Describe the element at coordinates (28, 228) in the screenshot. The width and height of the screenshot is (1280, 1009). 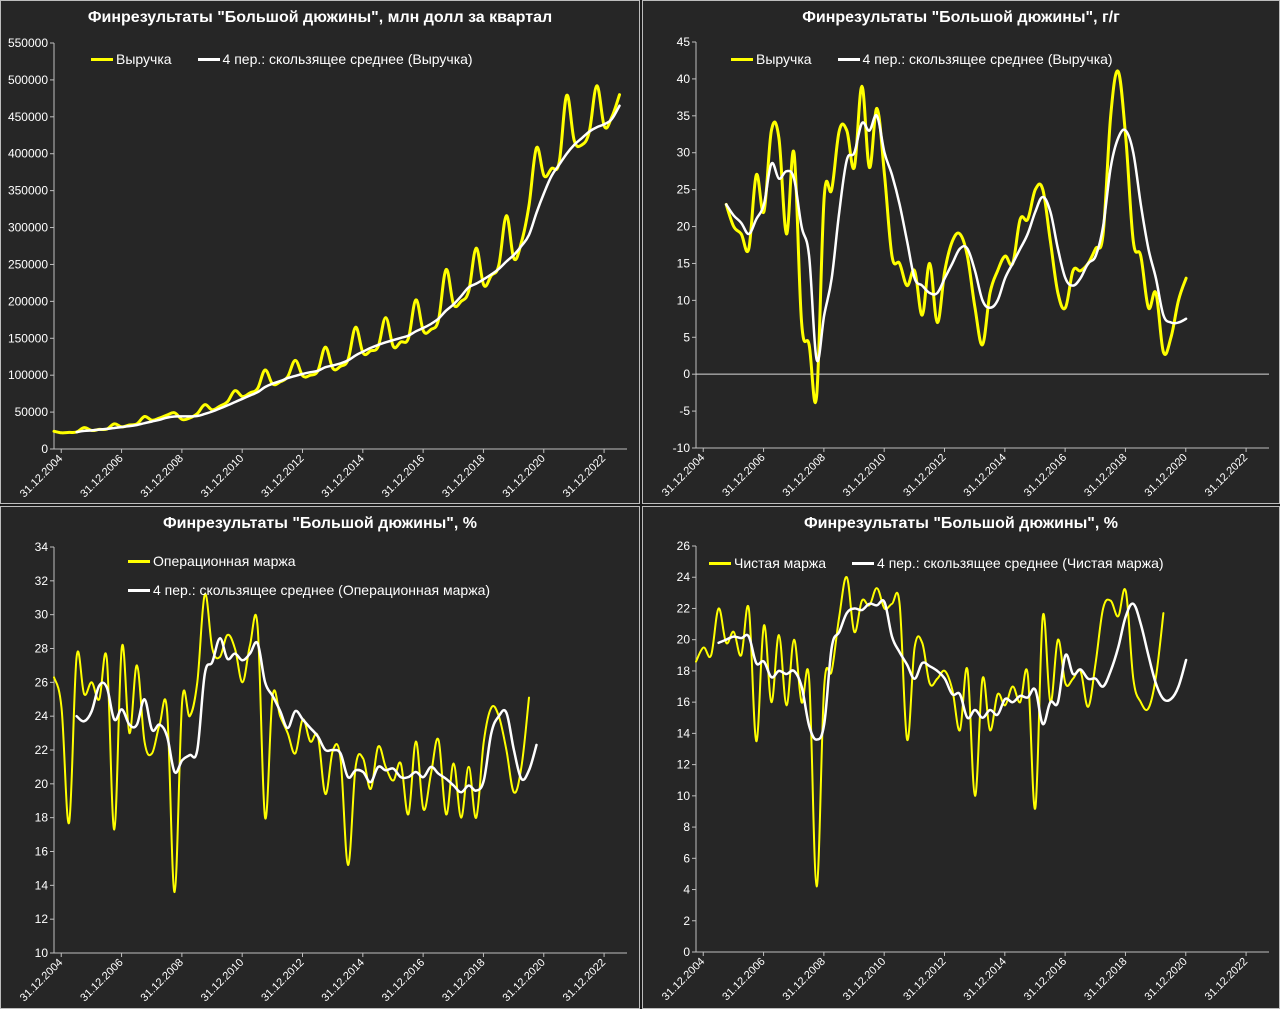
I see `y-tick-label: 300000` at that location.